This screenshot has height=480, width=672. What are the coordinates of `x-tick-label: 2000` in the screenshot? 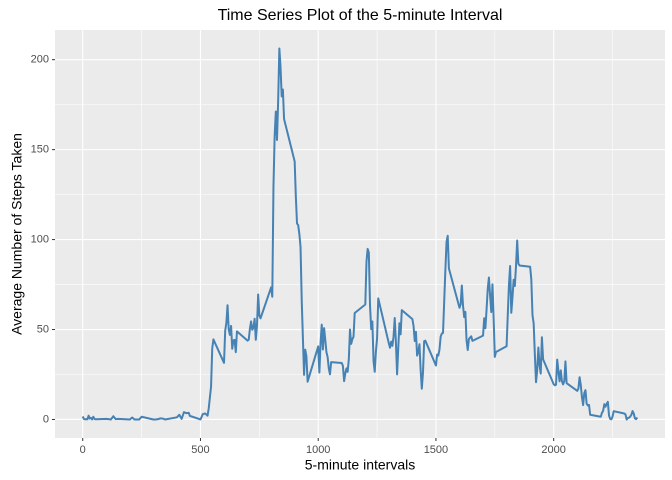 It's located at (553, 450).